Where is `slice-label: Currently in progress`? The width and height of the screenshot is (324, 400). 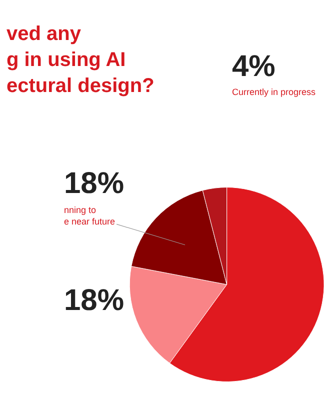 slice-label: Currently in progress is located at coordinates (274, 92).